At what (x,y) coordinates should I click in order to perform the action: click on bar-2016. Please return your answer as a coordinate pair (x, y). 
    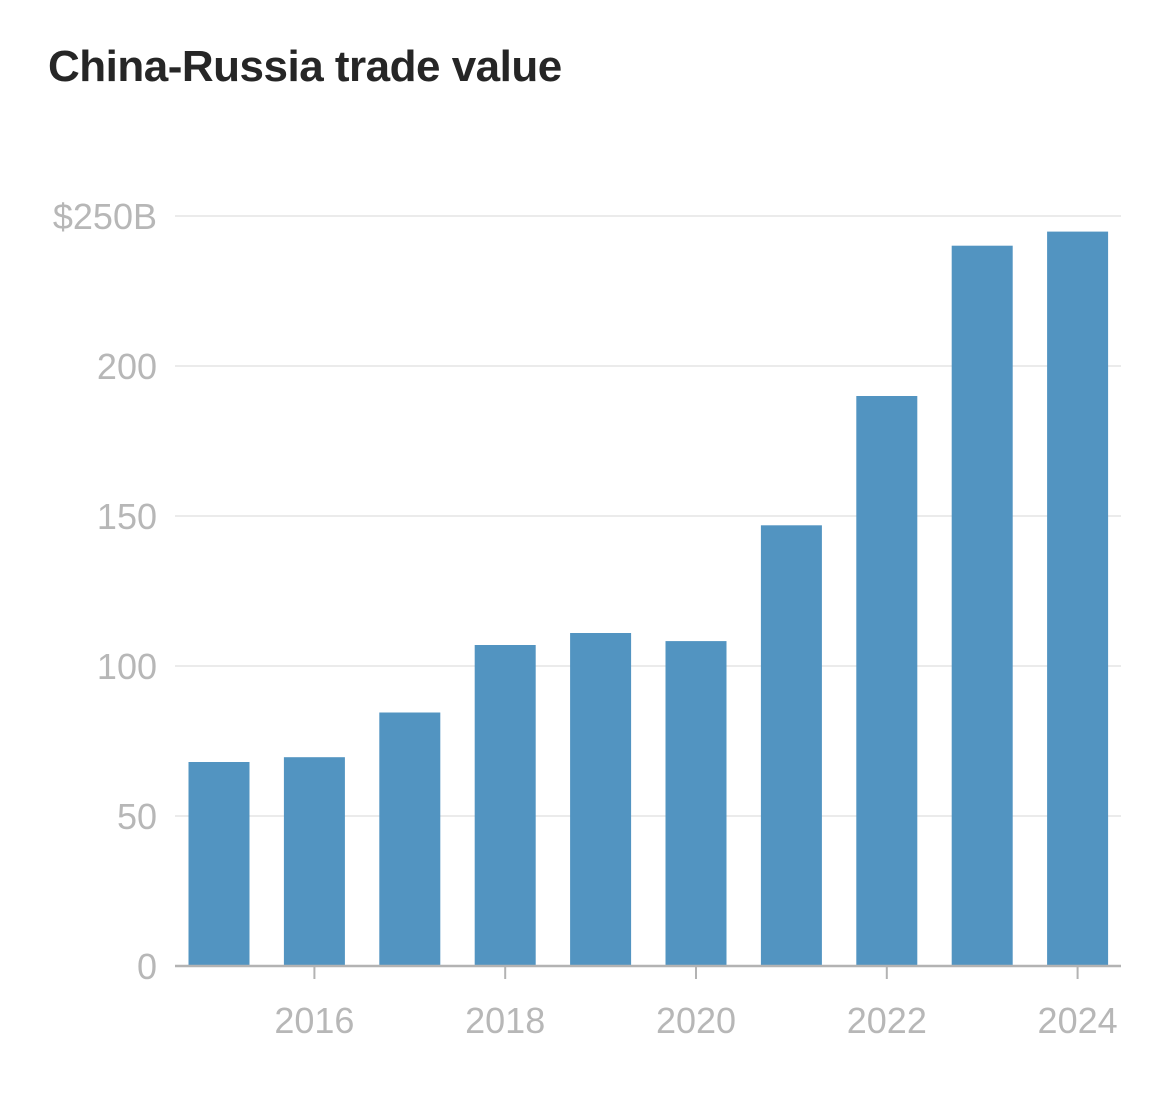
    Looking at the image, I should click on (314, 861).